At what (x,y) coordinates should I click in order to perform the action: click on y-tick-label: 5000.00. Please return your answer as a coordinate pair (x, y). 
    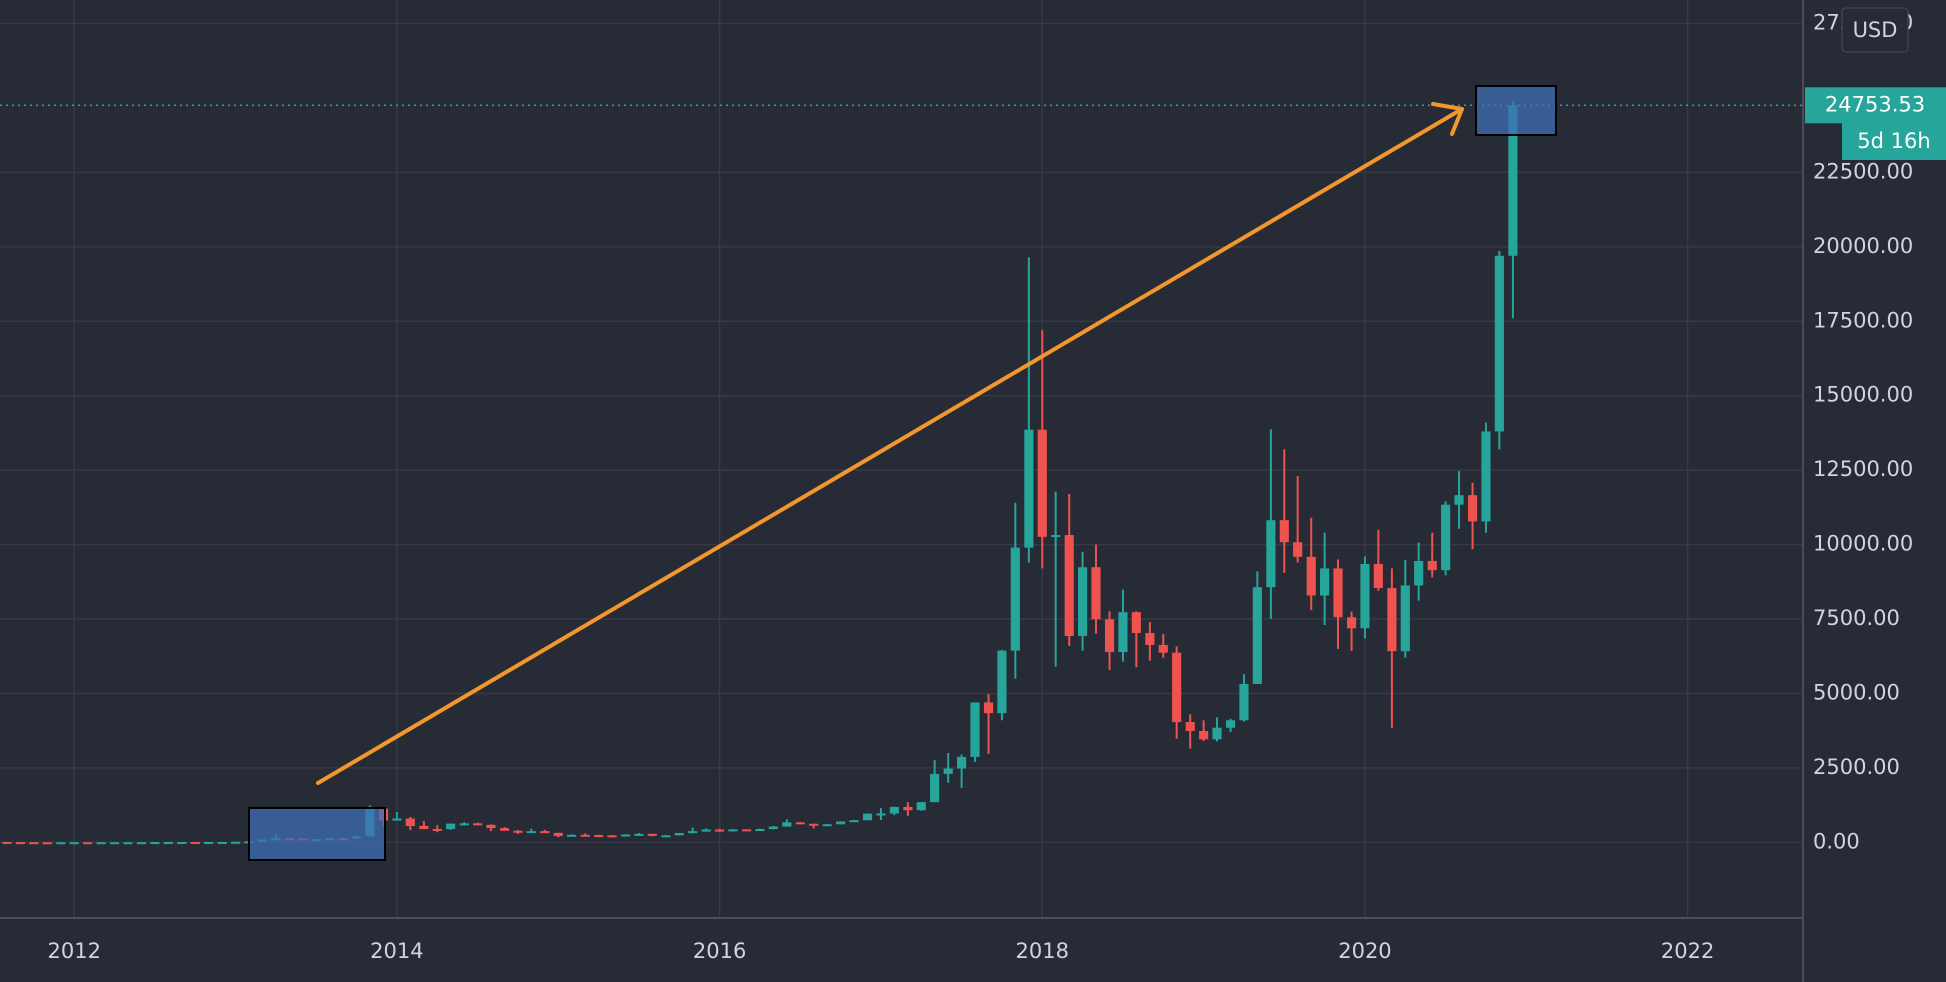
    Looking at the image, I should click on (1856, 692).